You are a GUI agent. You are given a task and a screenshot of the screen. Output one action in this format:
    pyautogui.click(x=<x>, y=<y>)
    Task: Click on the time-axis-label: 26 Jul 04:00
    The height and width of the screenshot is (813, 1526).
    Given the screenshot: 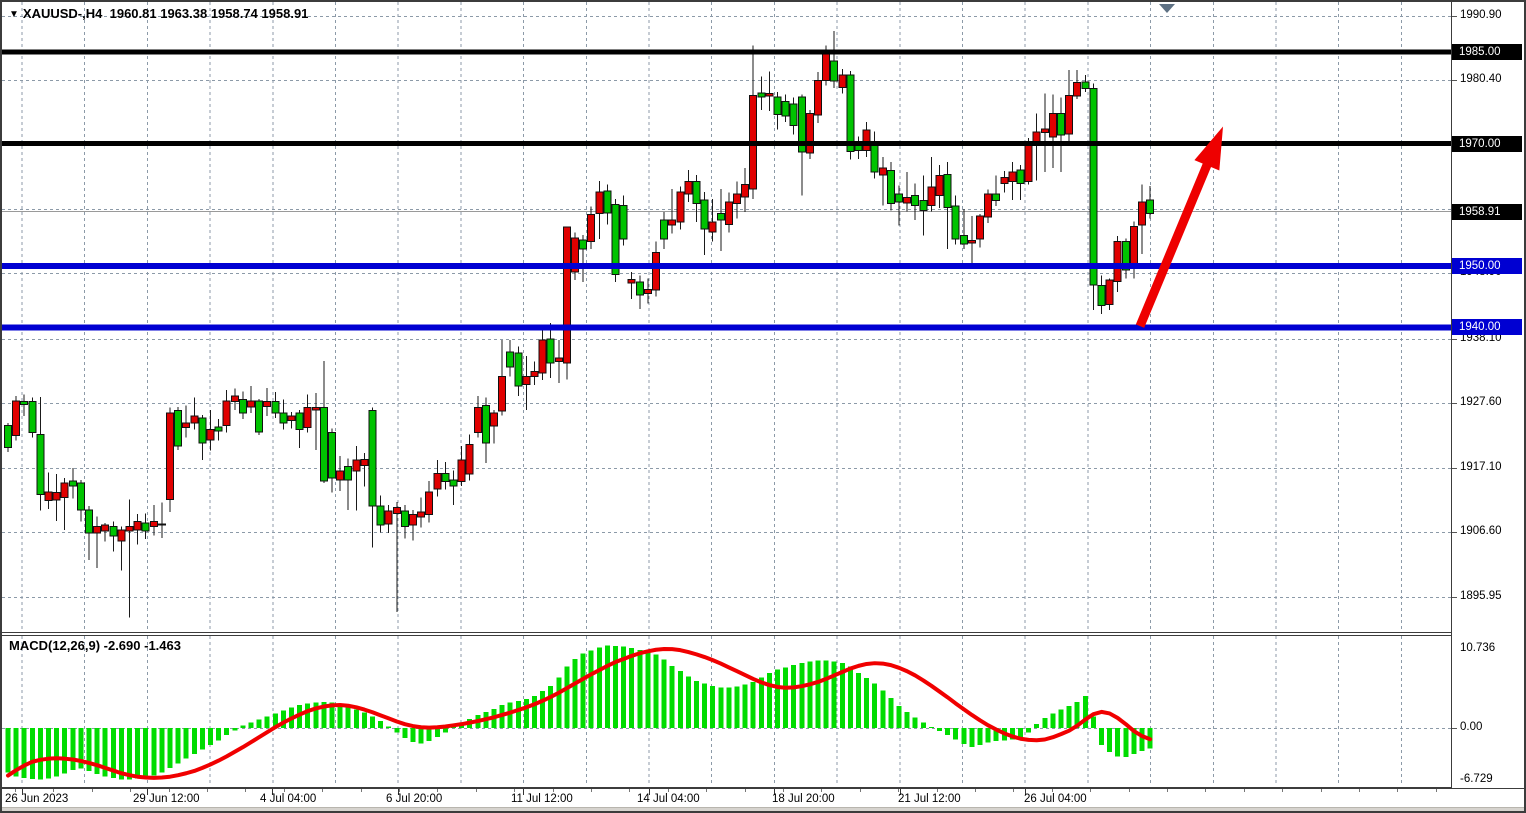 What is the action you would take?
    pyautogui.click(x=1055, y=799)
    